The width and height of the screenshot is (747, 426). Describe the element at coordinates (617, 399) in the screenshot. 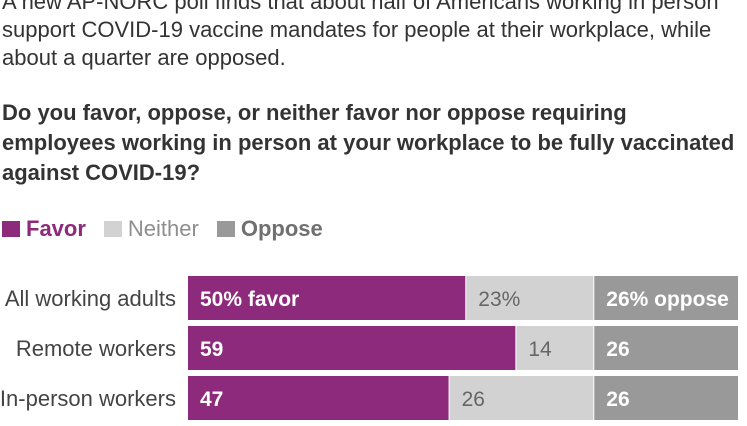

I see `data-label-oppose-in-person-workers: 26` at that location.